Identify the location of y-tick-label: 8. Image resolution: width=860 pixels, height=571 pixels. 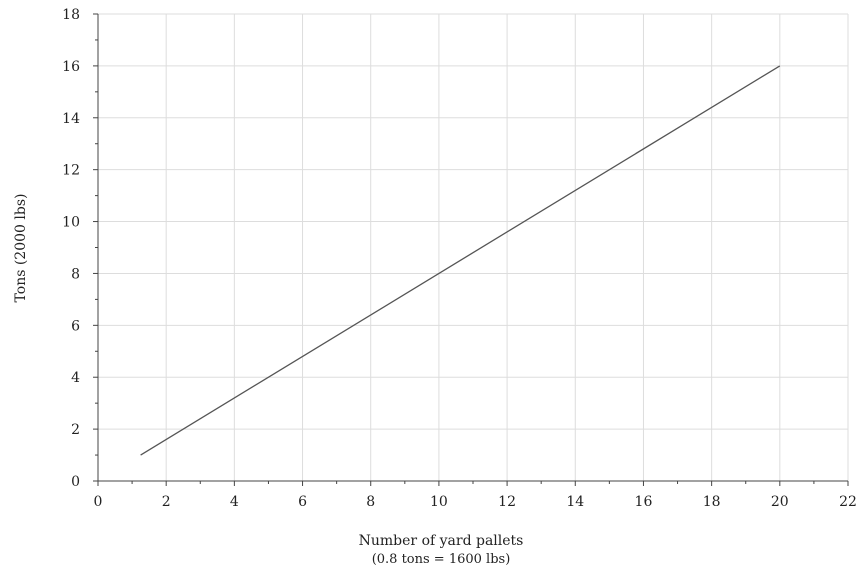
(75, 274).